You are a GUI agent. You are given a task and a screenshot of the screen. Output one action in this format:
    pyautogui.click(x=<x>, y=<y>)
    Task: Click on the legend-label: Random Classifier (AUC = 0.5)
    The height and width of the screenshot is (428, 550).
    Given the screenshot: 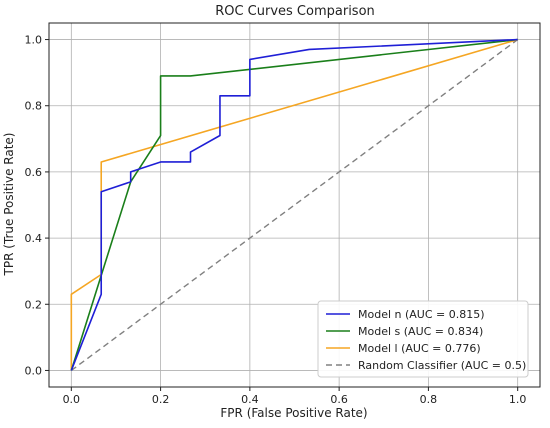 What is the action you would take?
    pyautogui.click(x=442, y=365)
    